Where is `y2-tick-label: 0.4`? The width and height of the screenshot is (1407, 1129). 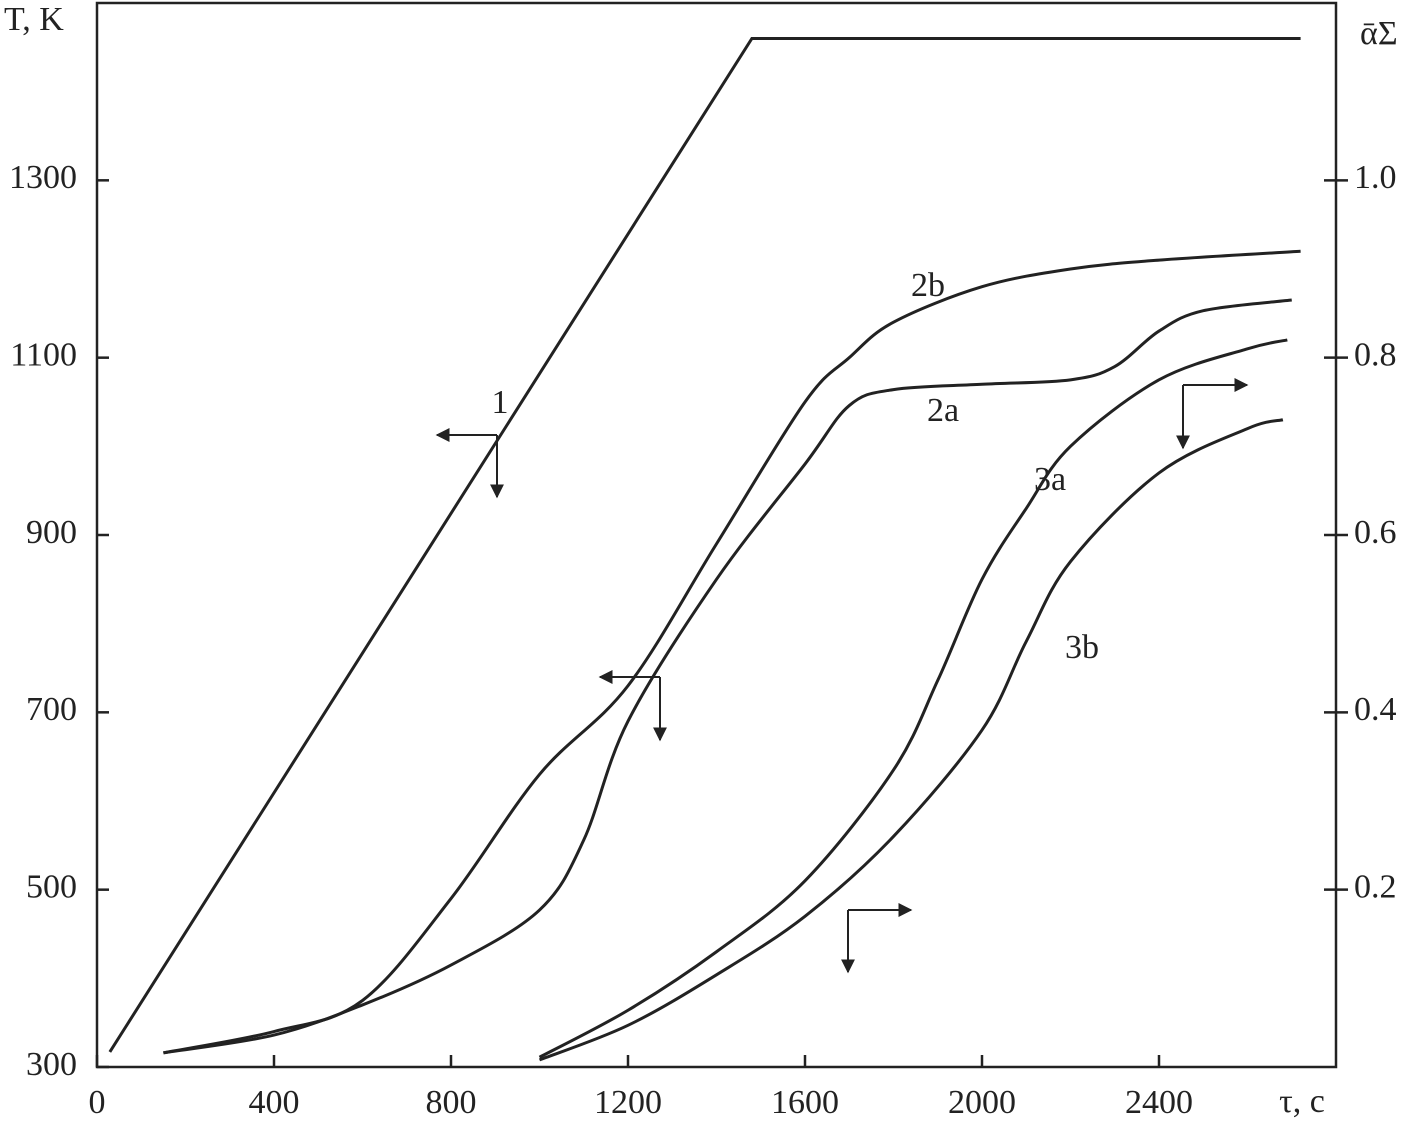
y2-tick-label: 0.4 is located at coordinates (1375, 709).